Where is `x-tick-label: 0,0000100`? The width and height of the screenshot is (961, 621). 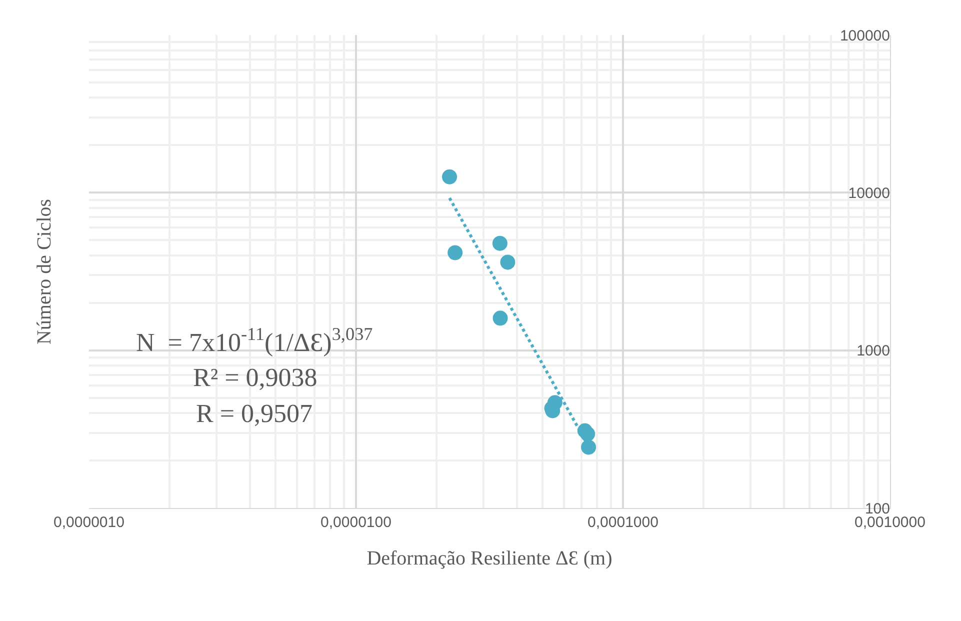
x-tick-label: 0,0000100 is located at coordinates (356, 522).